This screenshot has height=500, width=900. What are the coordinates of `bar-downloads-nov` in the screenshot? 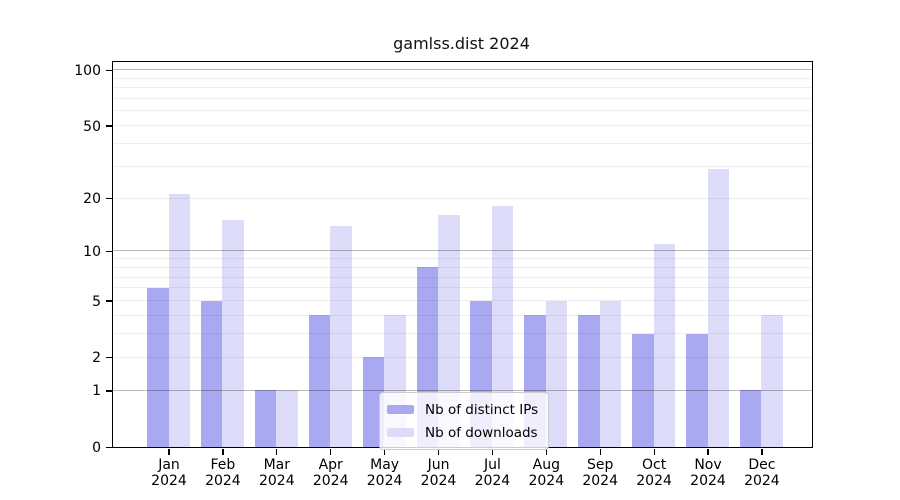 It's located at (718, 307).